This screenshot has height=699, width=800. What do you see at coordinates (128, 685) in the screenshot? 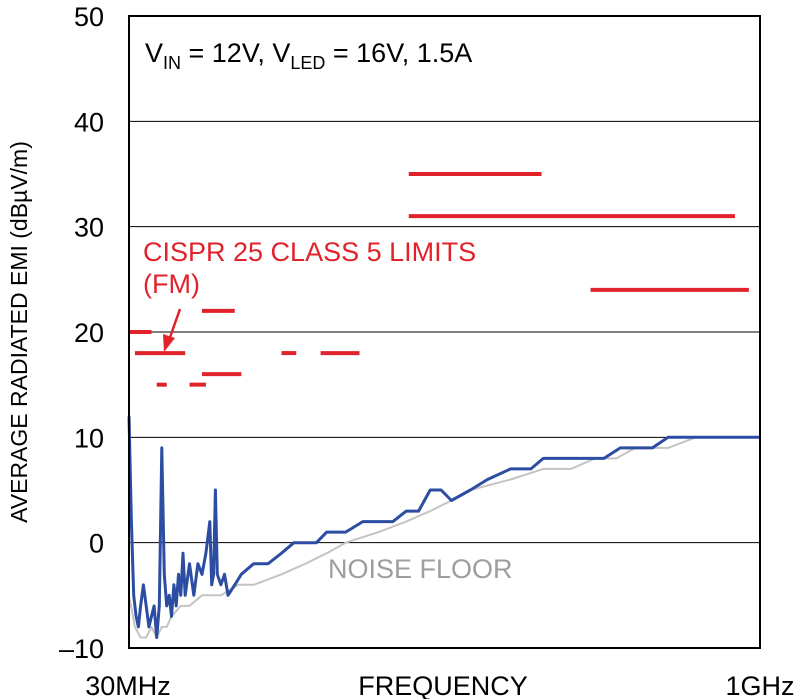
I see `x-tick-label-start: 30MHz` at bounding box center [128, 685].